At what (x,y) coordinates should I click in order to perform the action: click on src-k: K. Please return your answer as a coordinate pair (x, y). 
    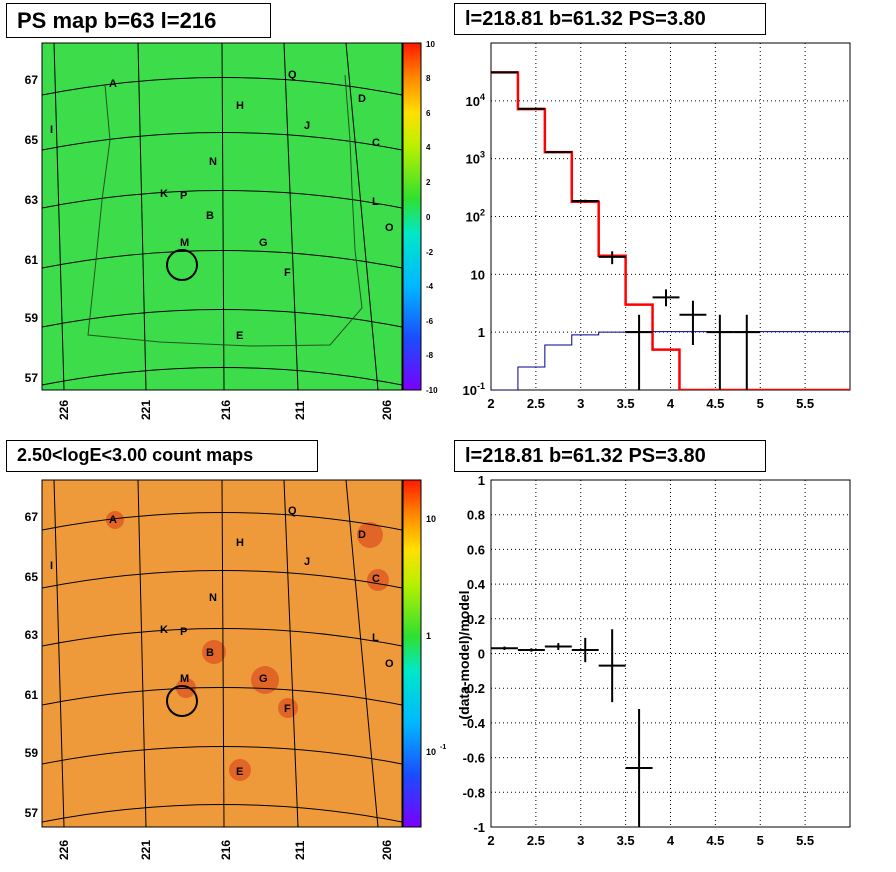
    Looking at the image, I should click on (164, 194).